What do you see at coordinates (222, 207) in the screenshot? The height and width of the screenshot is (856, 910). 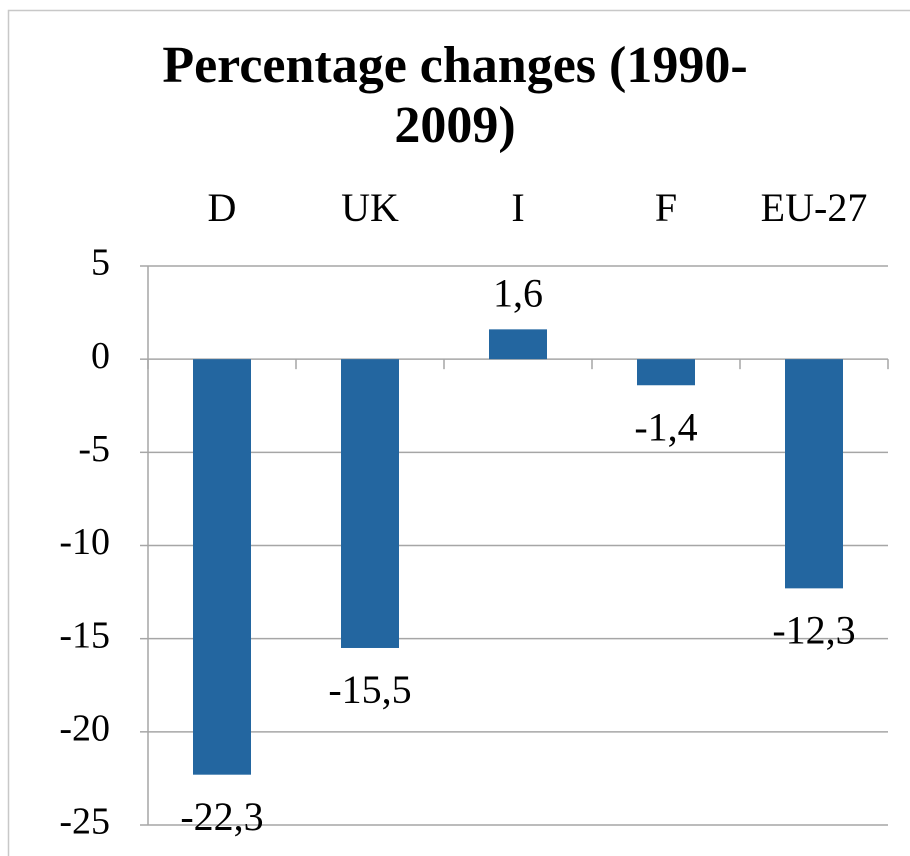 I see `x-tick-label: D` at bounding box center [222, 207].